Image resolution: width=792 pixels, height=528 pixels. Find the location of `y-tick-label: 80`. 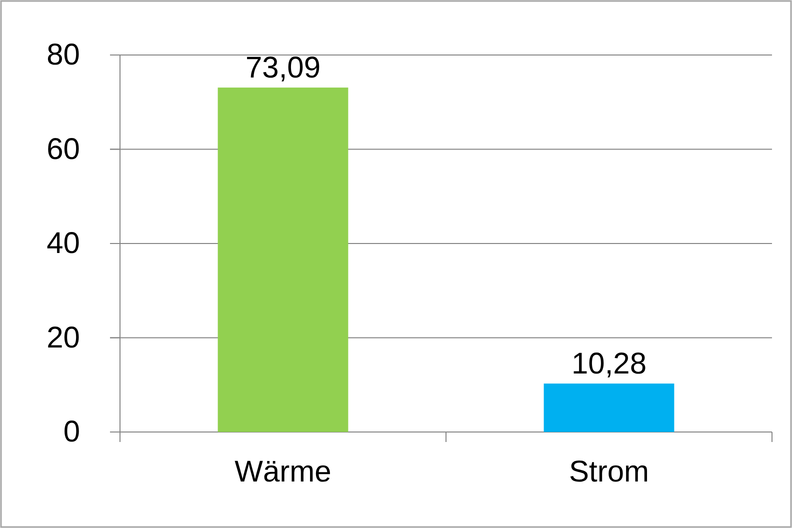

y-tick-label: 80 is located at coordinates (63, 55).